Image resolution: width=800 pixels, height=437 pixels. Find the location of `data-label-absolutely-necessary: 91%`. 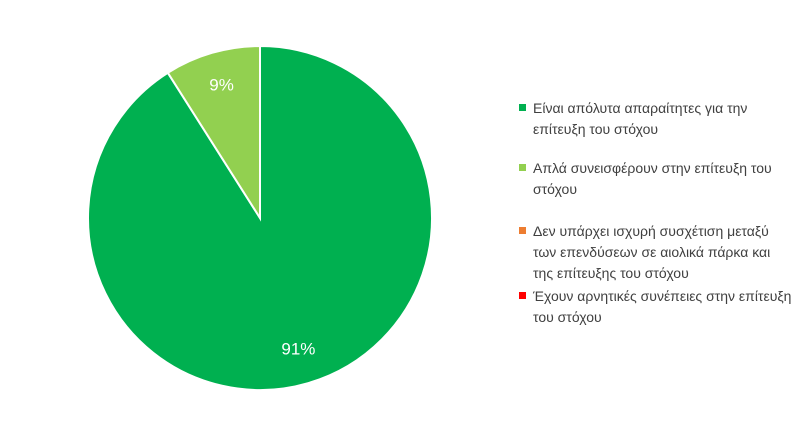

data-label-absolutely-necessary: 91% is located at coordinates (298, 349).